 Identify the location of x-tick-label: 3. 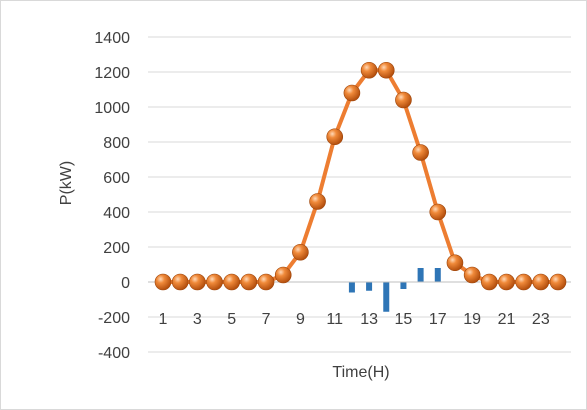
(197, 319).